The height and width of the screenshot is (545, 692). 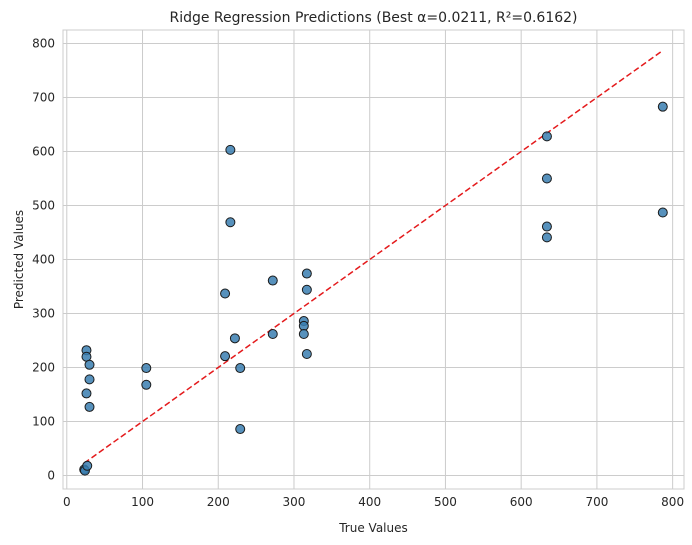 I want to click on y-tick-label: 0, so click(x=51, y=476).